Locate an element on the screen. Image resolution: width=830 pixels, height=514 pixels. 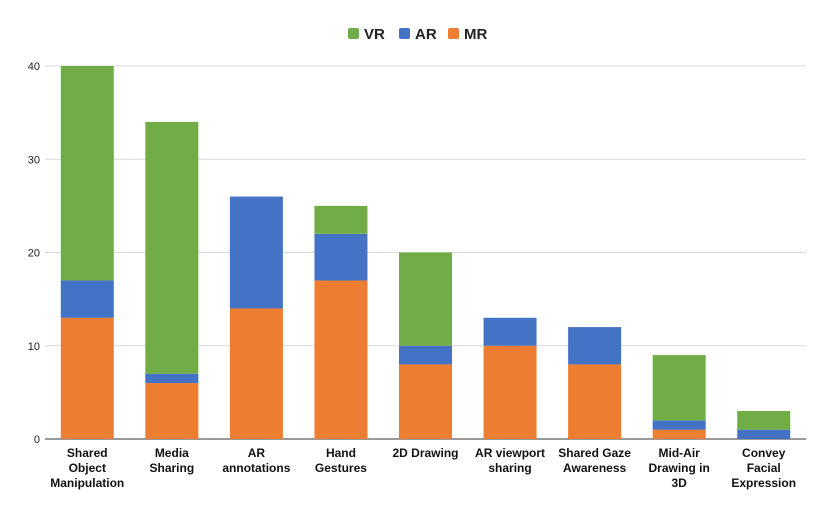
legend-swatch-ar is located at coordinates (404, 33).